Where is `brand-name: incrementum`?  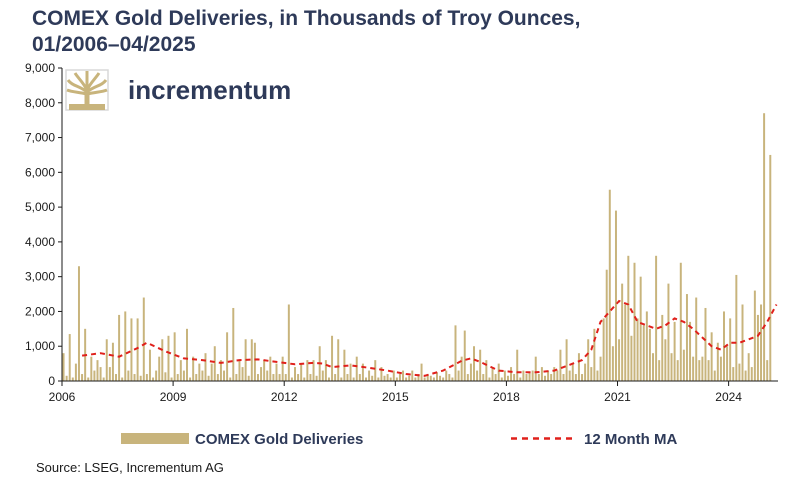
brand-name: incrementum is located at coordinates (209, 90).